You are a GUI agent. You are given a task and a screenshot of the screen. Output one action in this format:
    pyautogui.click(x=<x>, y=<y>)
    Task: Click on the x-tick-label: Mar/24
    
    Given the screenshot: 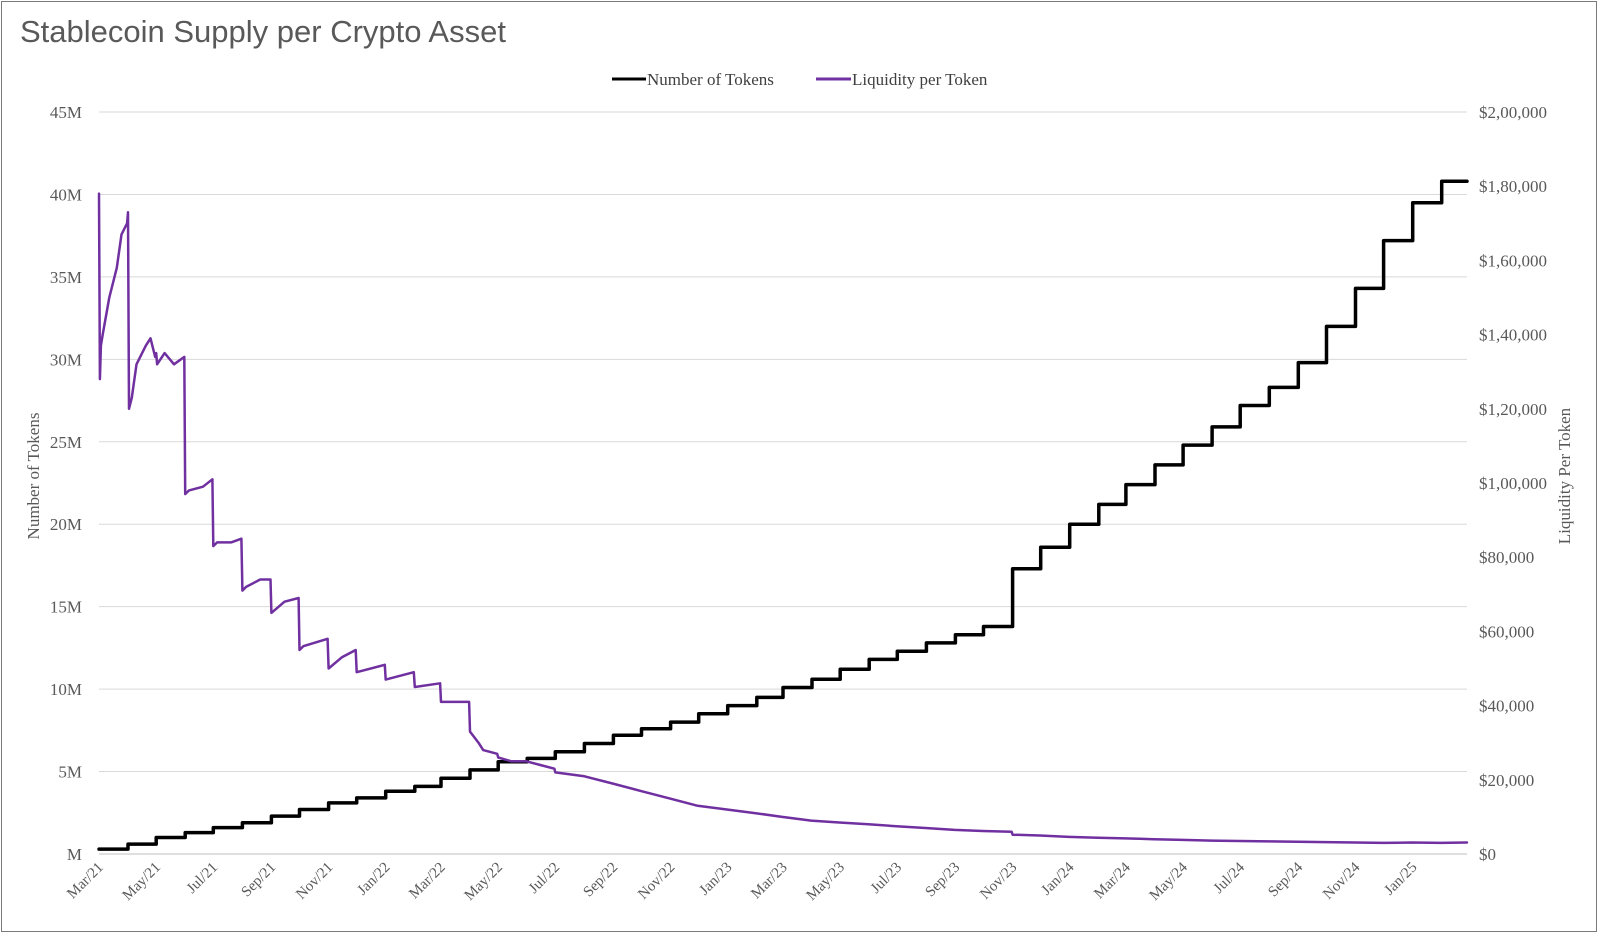 What is the action you would take?
    pyautogui.click(x=1112, y=880)
    